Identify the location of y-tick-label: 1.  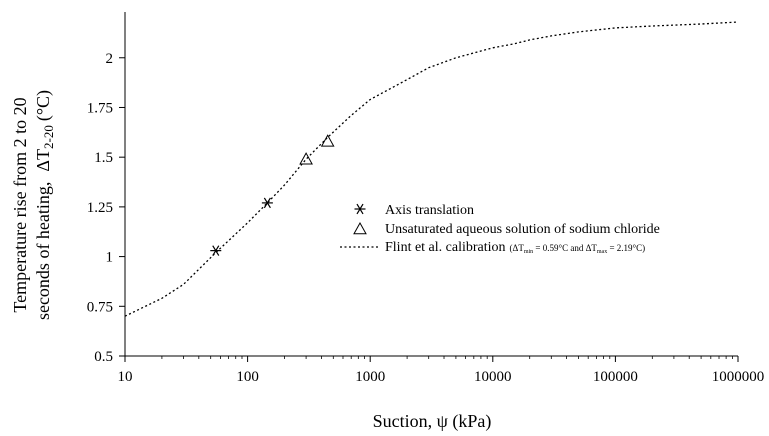
(110, 258).